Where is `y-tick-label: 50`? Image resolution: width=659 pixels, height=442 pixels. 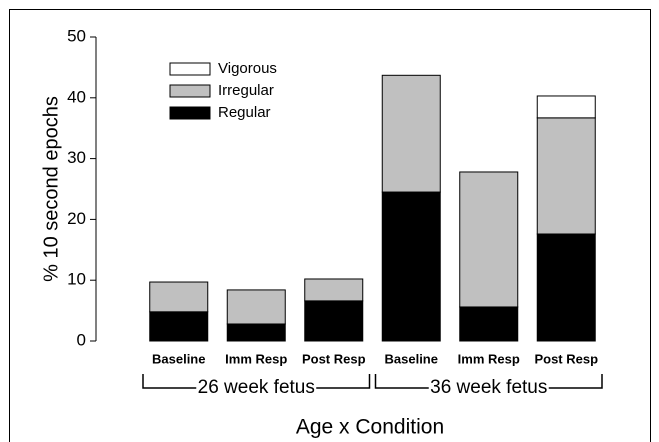 y-tick-label: 50 is located at coordinates (76, 35).